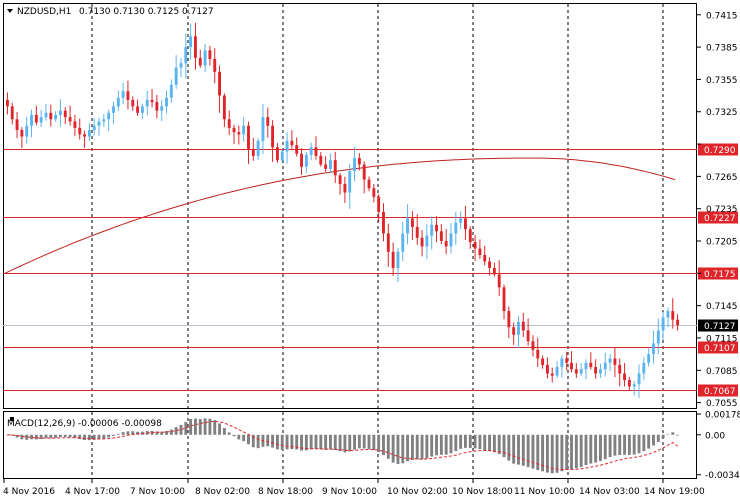 The image size is (740, 500). What do you see at coordinates (10, 11) in the screenshot?
I see `symbol-dropdown-icon` at bounding box center [10, 11].